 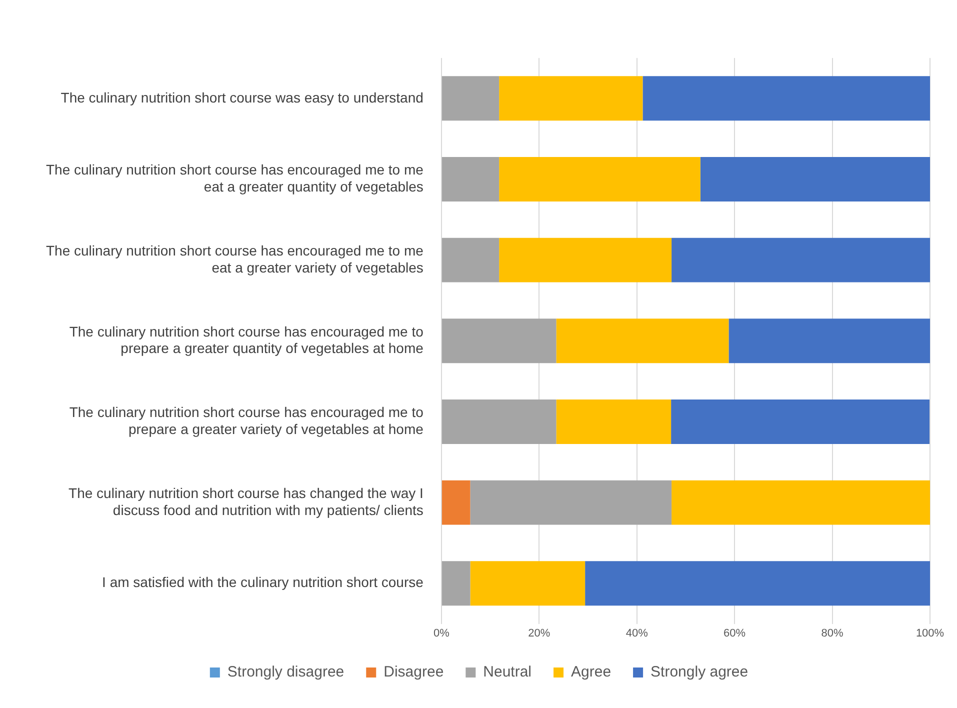 What do you see at coordinates (246, 339) in the screenshot?
I see `y-tick-label: The culinary nutrition short course has encouraged me to prepare a greater quantity of vegetables at home` at bounding box center [246, 339].